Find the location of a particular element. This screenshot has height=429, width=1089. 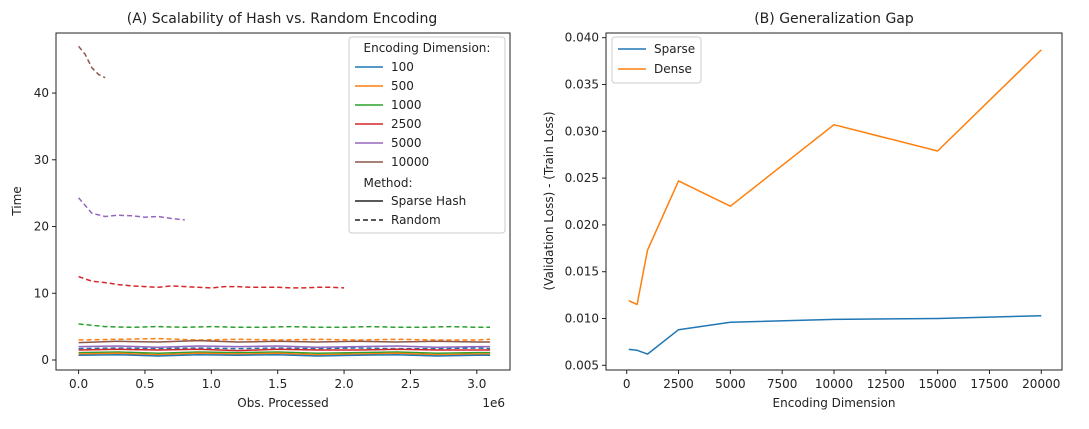

legend-label-random: Random is located at coordinates (416, 220).